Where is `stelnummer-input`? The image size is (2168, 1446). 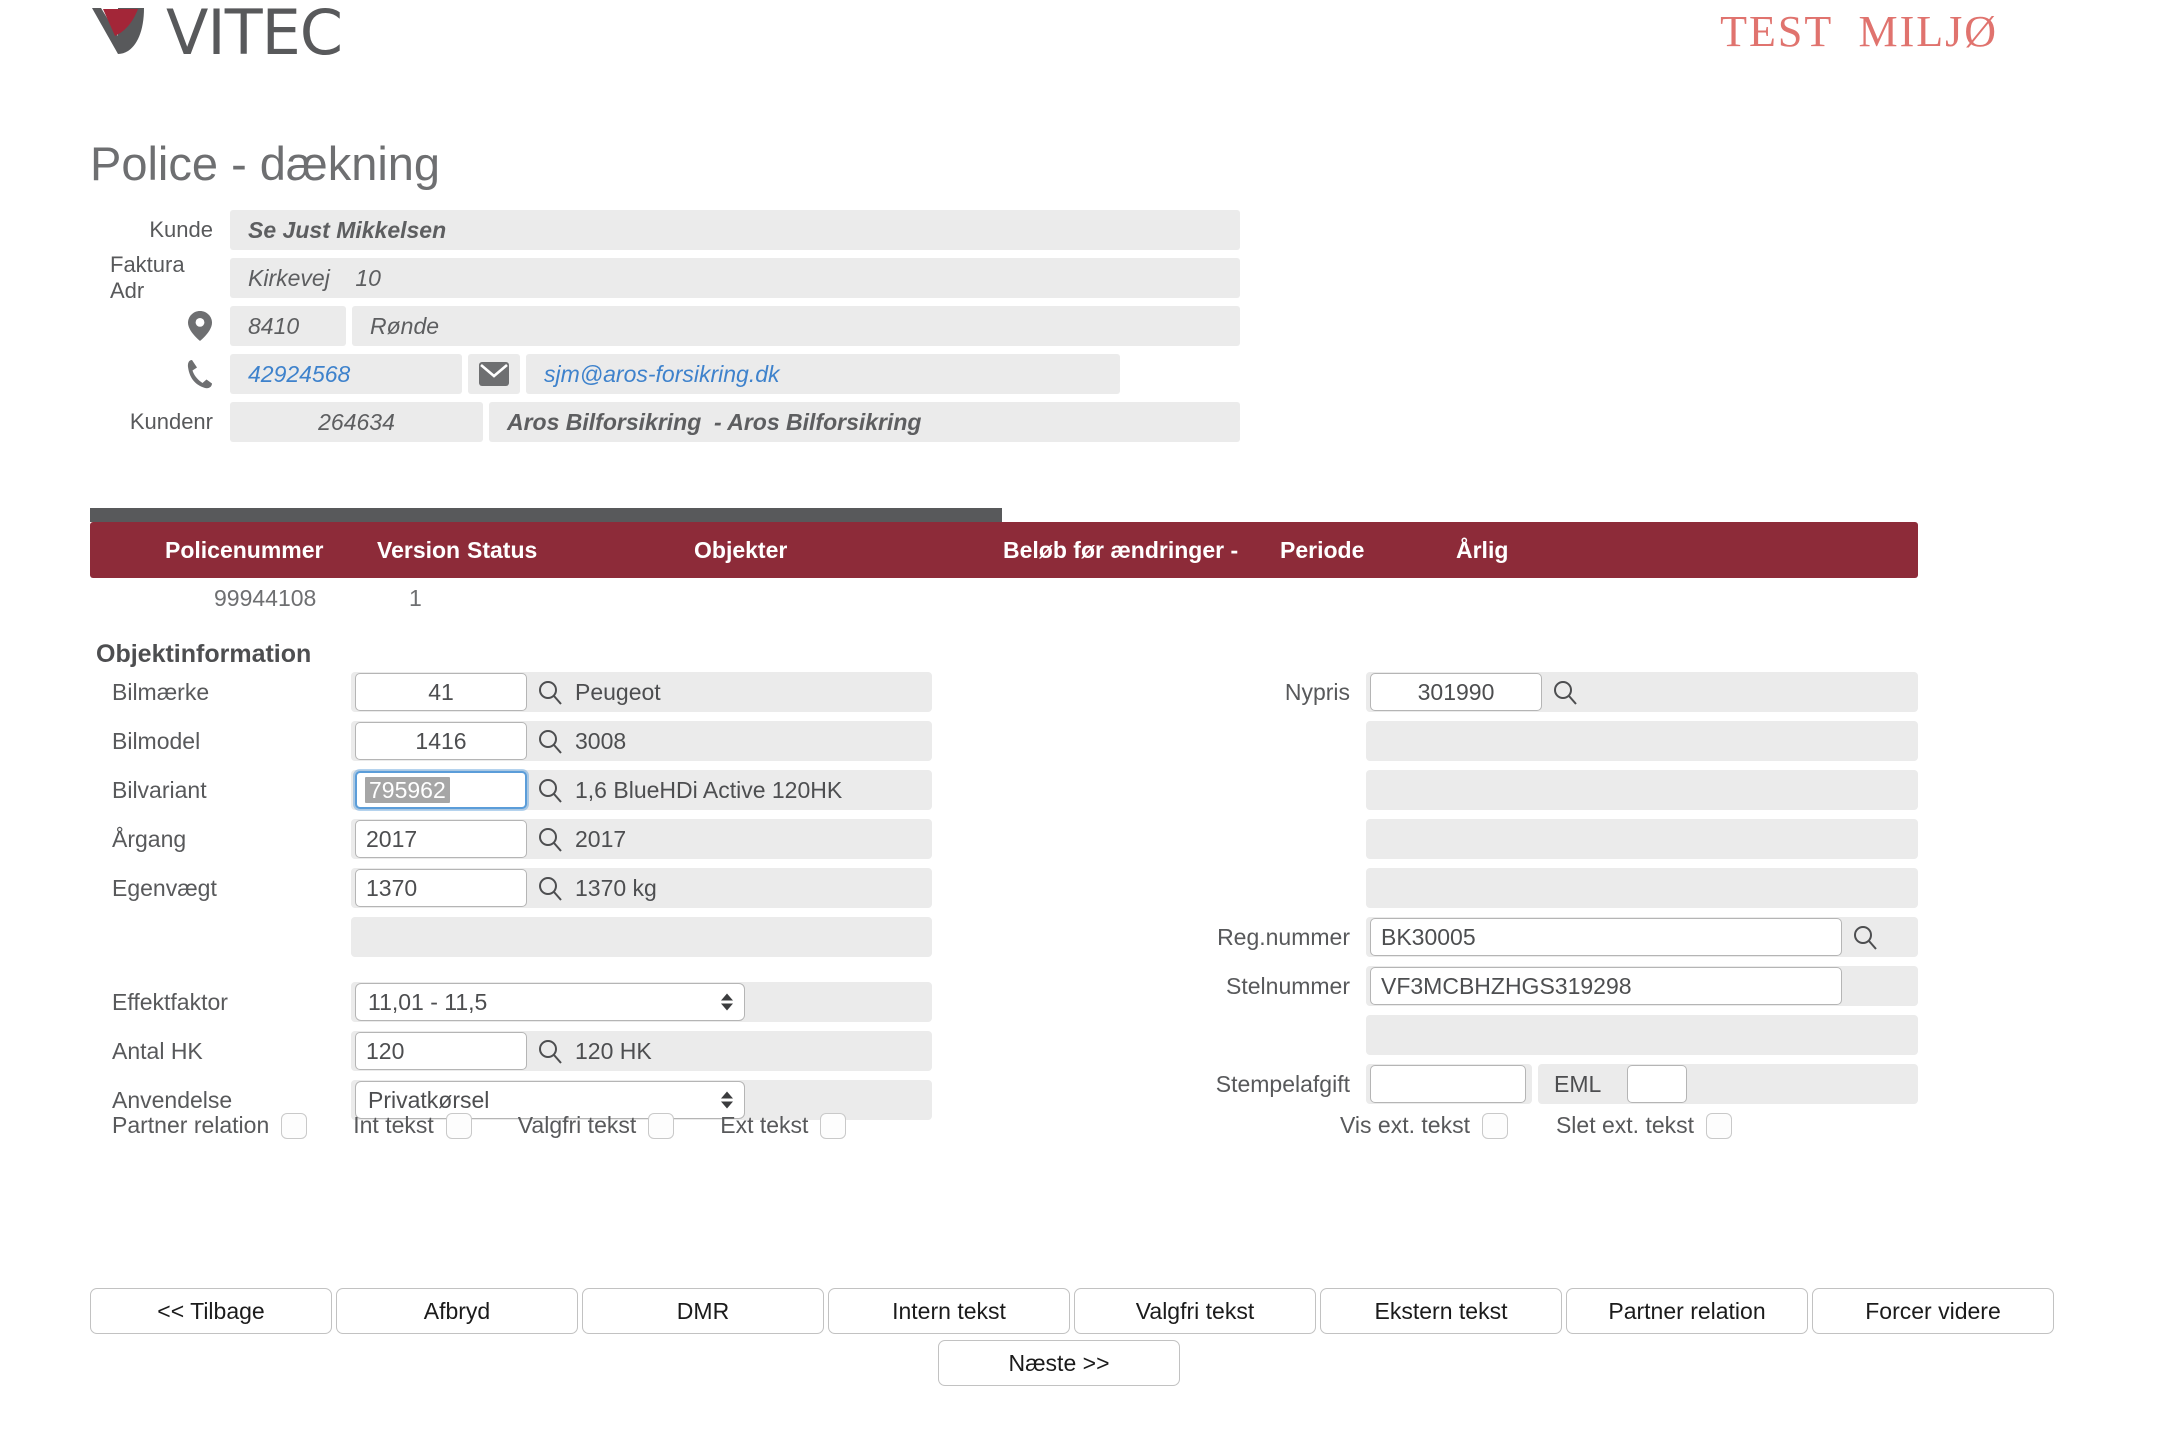
stelnummer-input is located at coordinates (1606, 986).